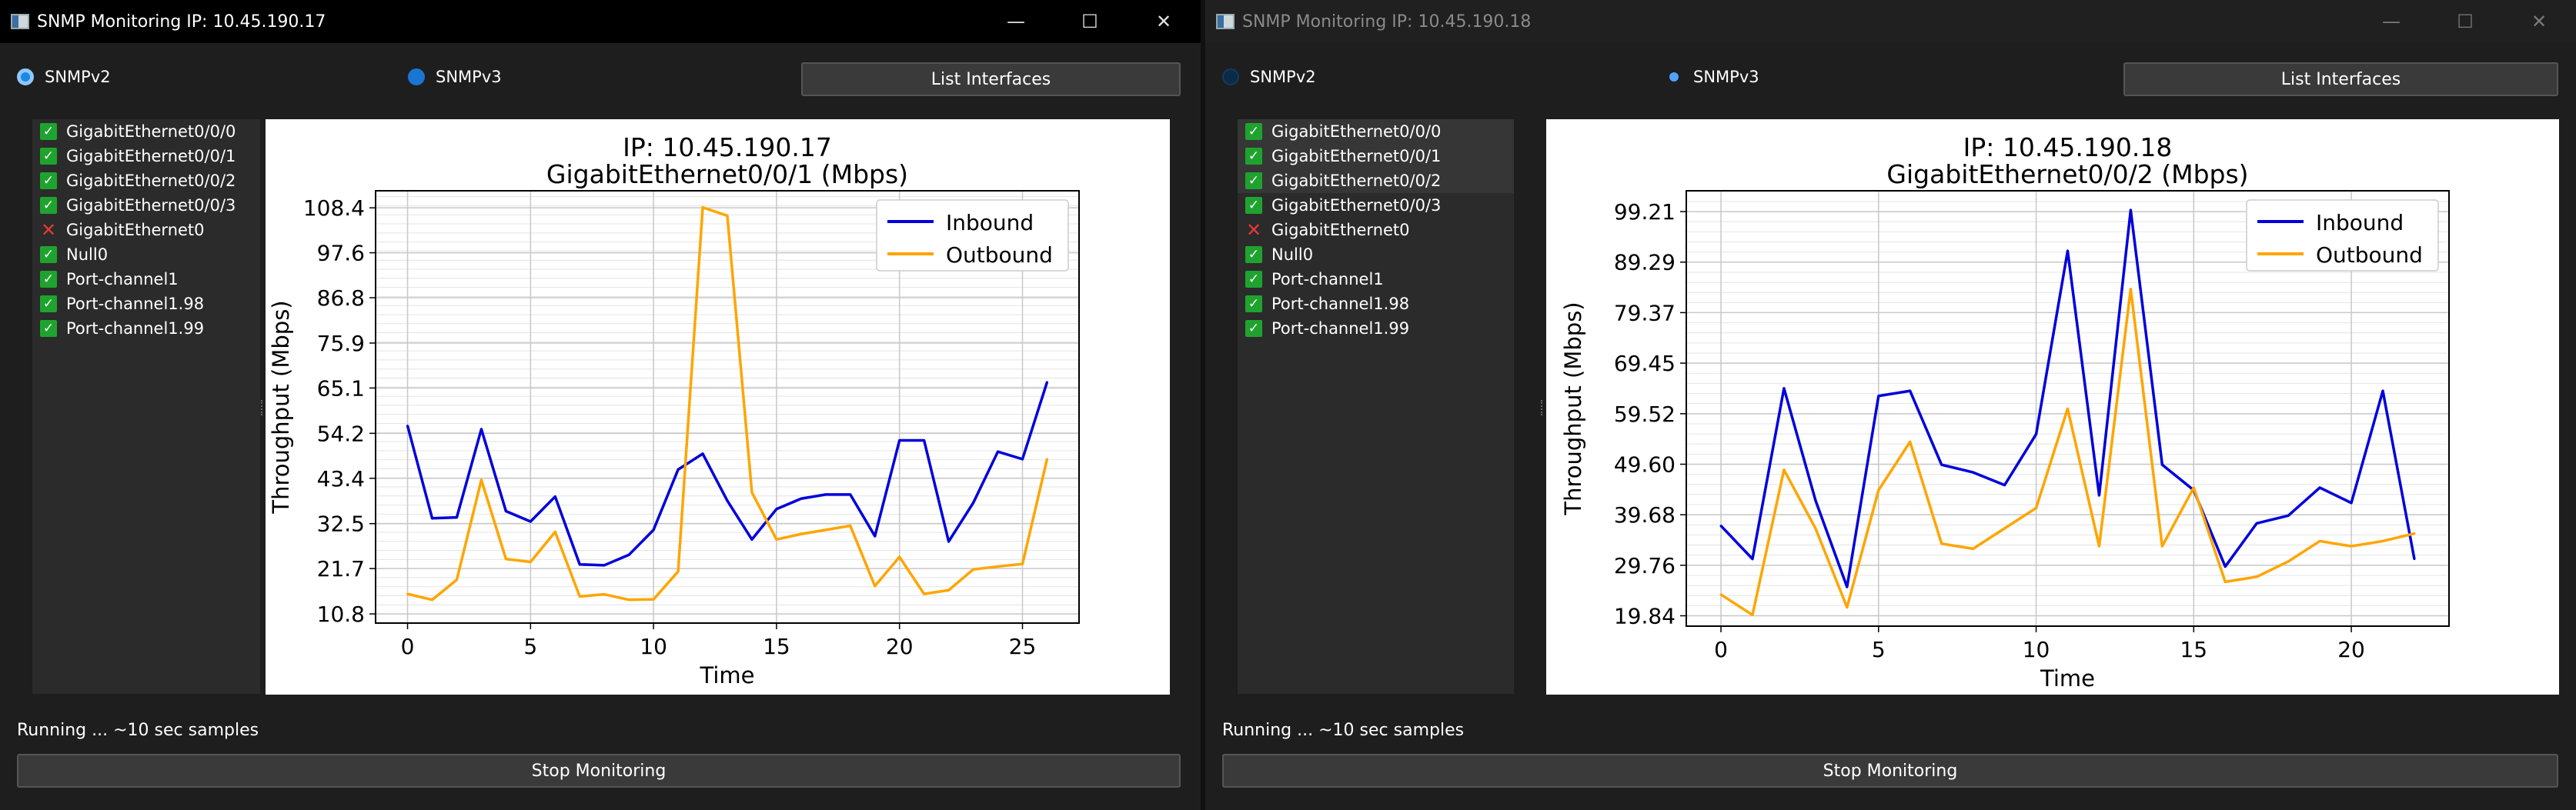 This screenshot has width=2576, height=810. I want to click on y-tick-label: 79.37, so click(1645, 312).